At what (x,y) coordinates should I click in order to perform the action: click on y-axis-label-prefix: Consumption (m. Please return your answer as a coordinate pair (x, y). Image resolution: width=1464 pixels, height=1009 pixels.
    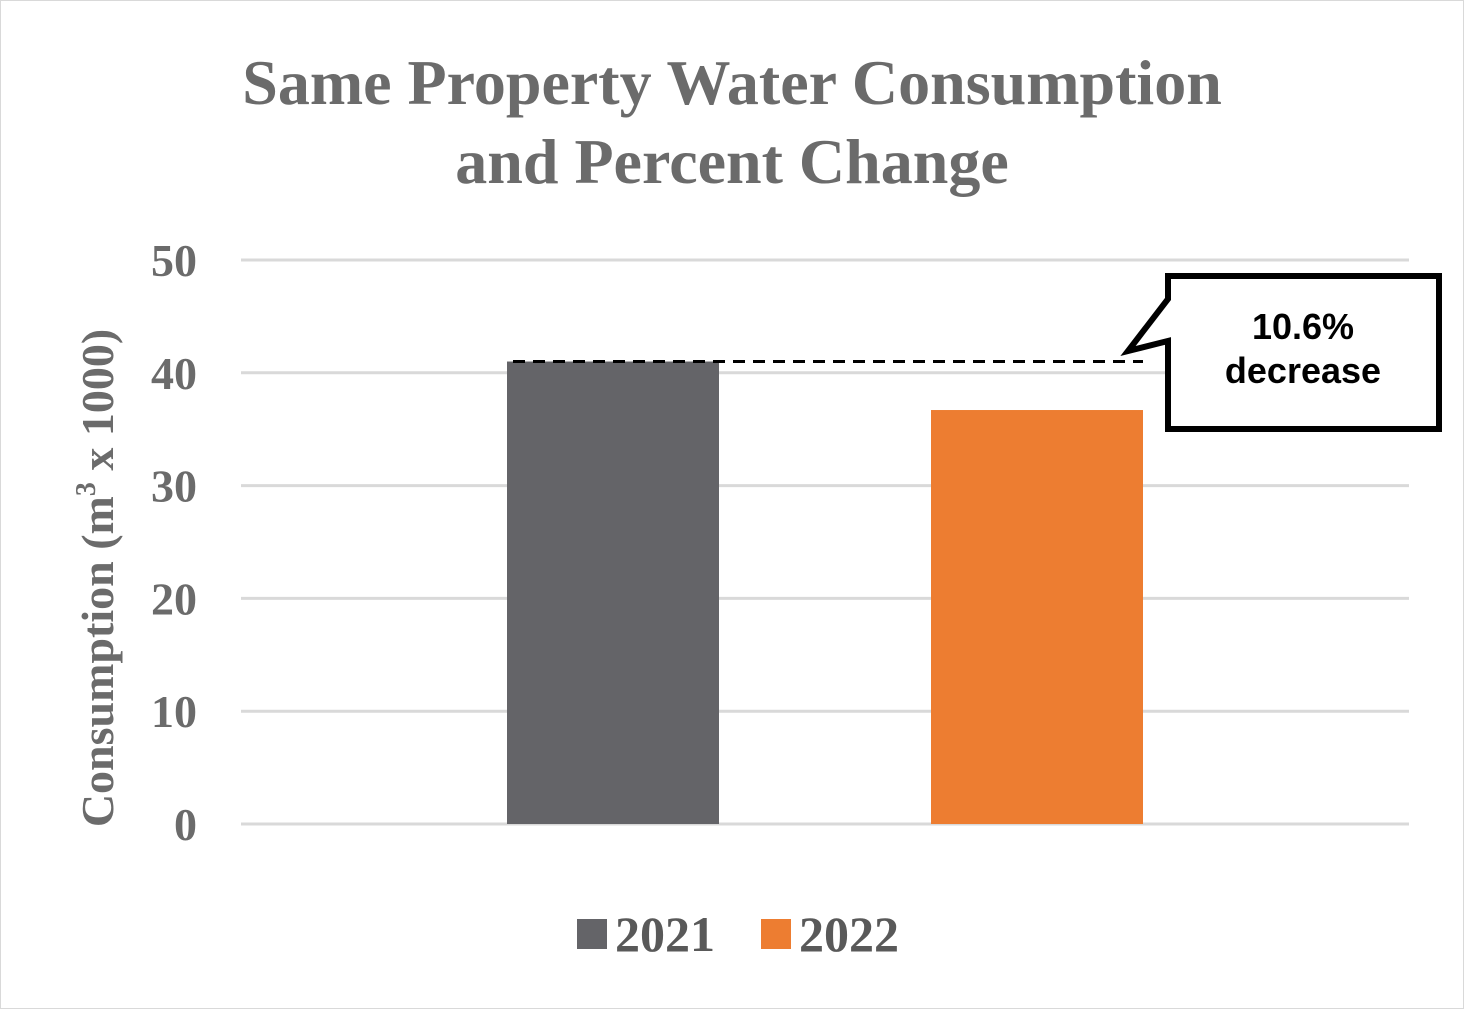
    Looking at the image, I should click on (97, 661).